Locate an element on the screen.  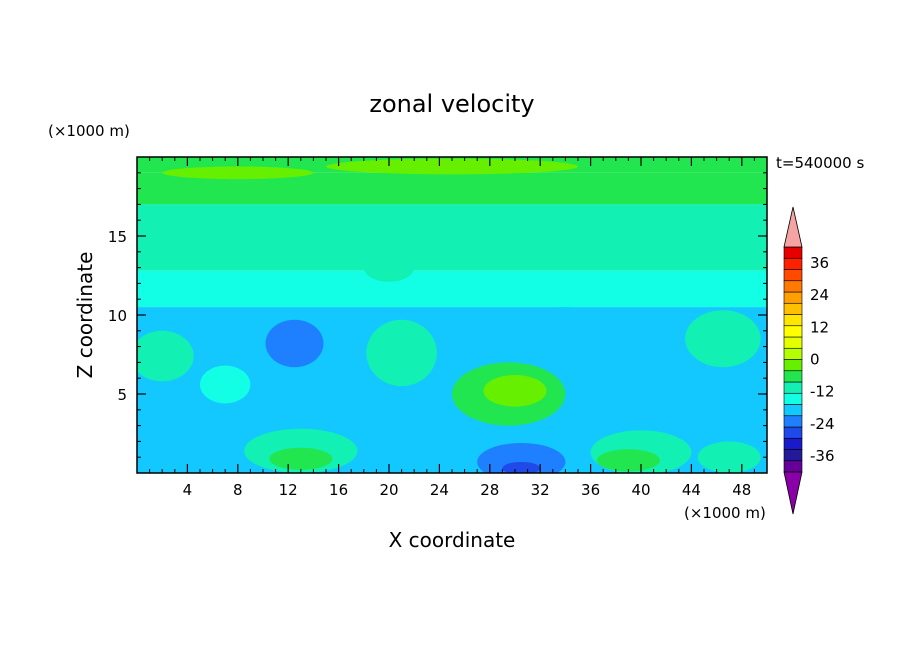
x-tick-label: 44 is located at coordinates (691, 490).